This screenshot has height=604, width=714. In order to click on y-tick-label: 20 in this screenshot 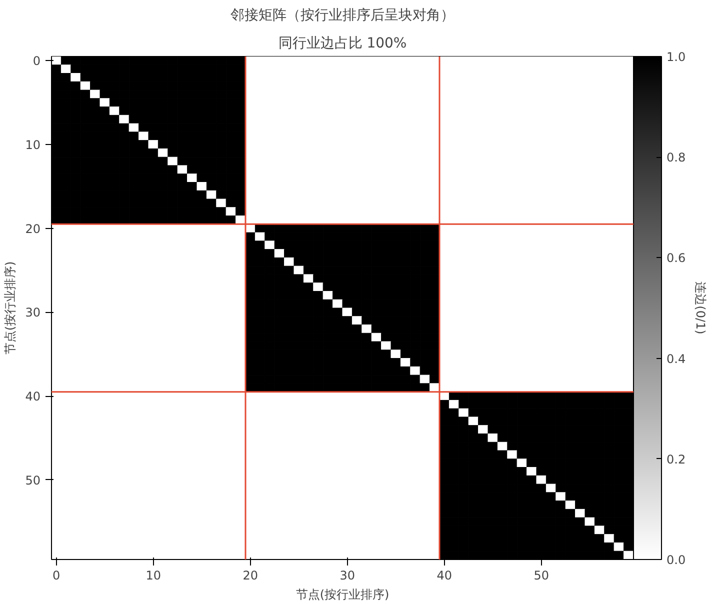, I will do `click(33, 229)`.